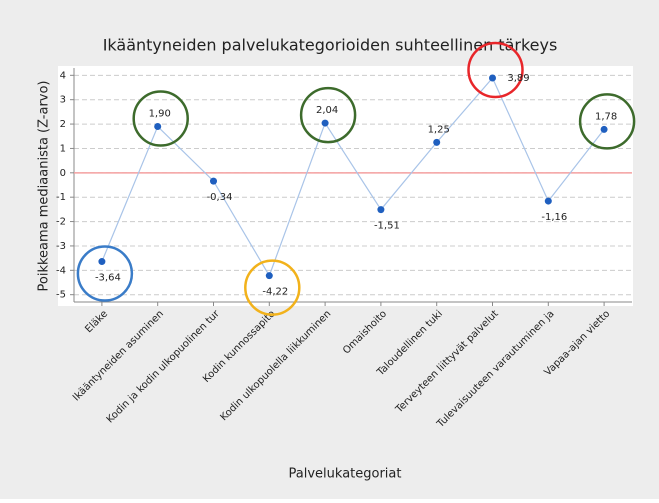  I want to click on y-tick-label: -4, so click(61, 270).